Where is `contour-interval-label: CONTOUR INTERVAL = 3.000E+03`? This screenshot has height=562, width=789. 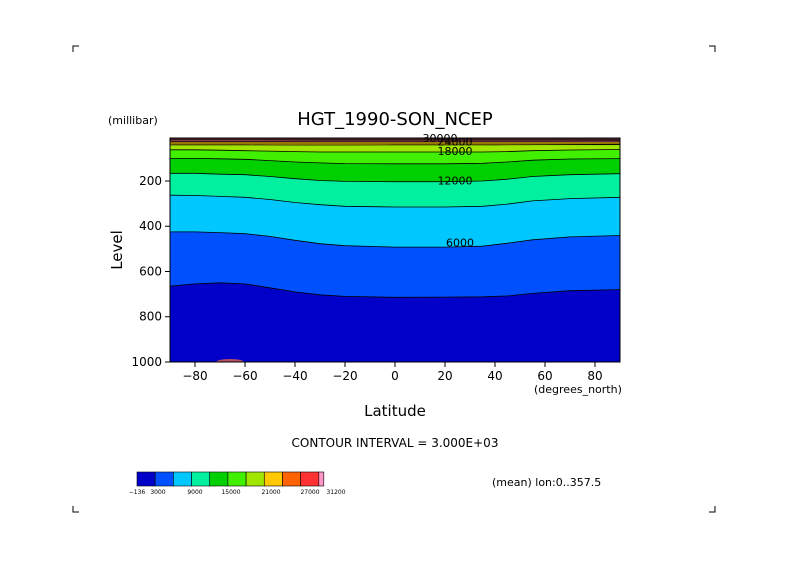 contour-interval-label: CONTOUR INTERVAL = 3.000E+03 is located at coordinates (395, 443).